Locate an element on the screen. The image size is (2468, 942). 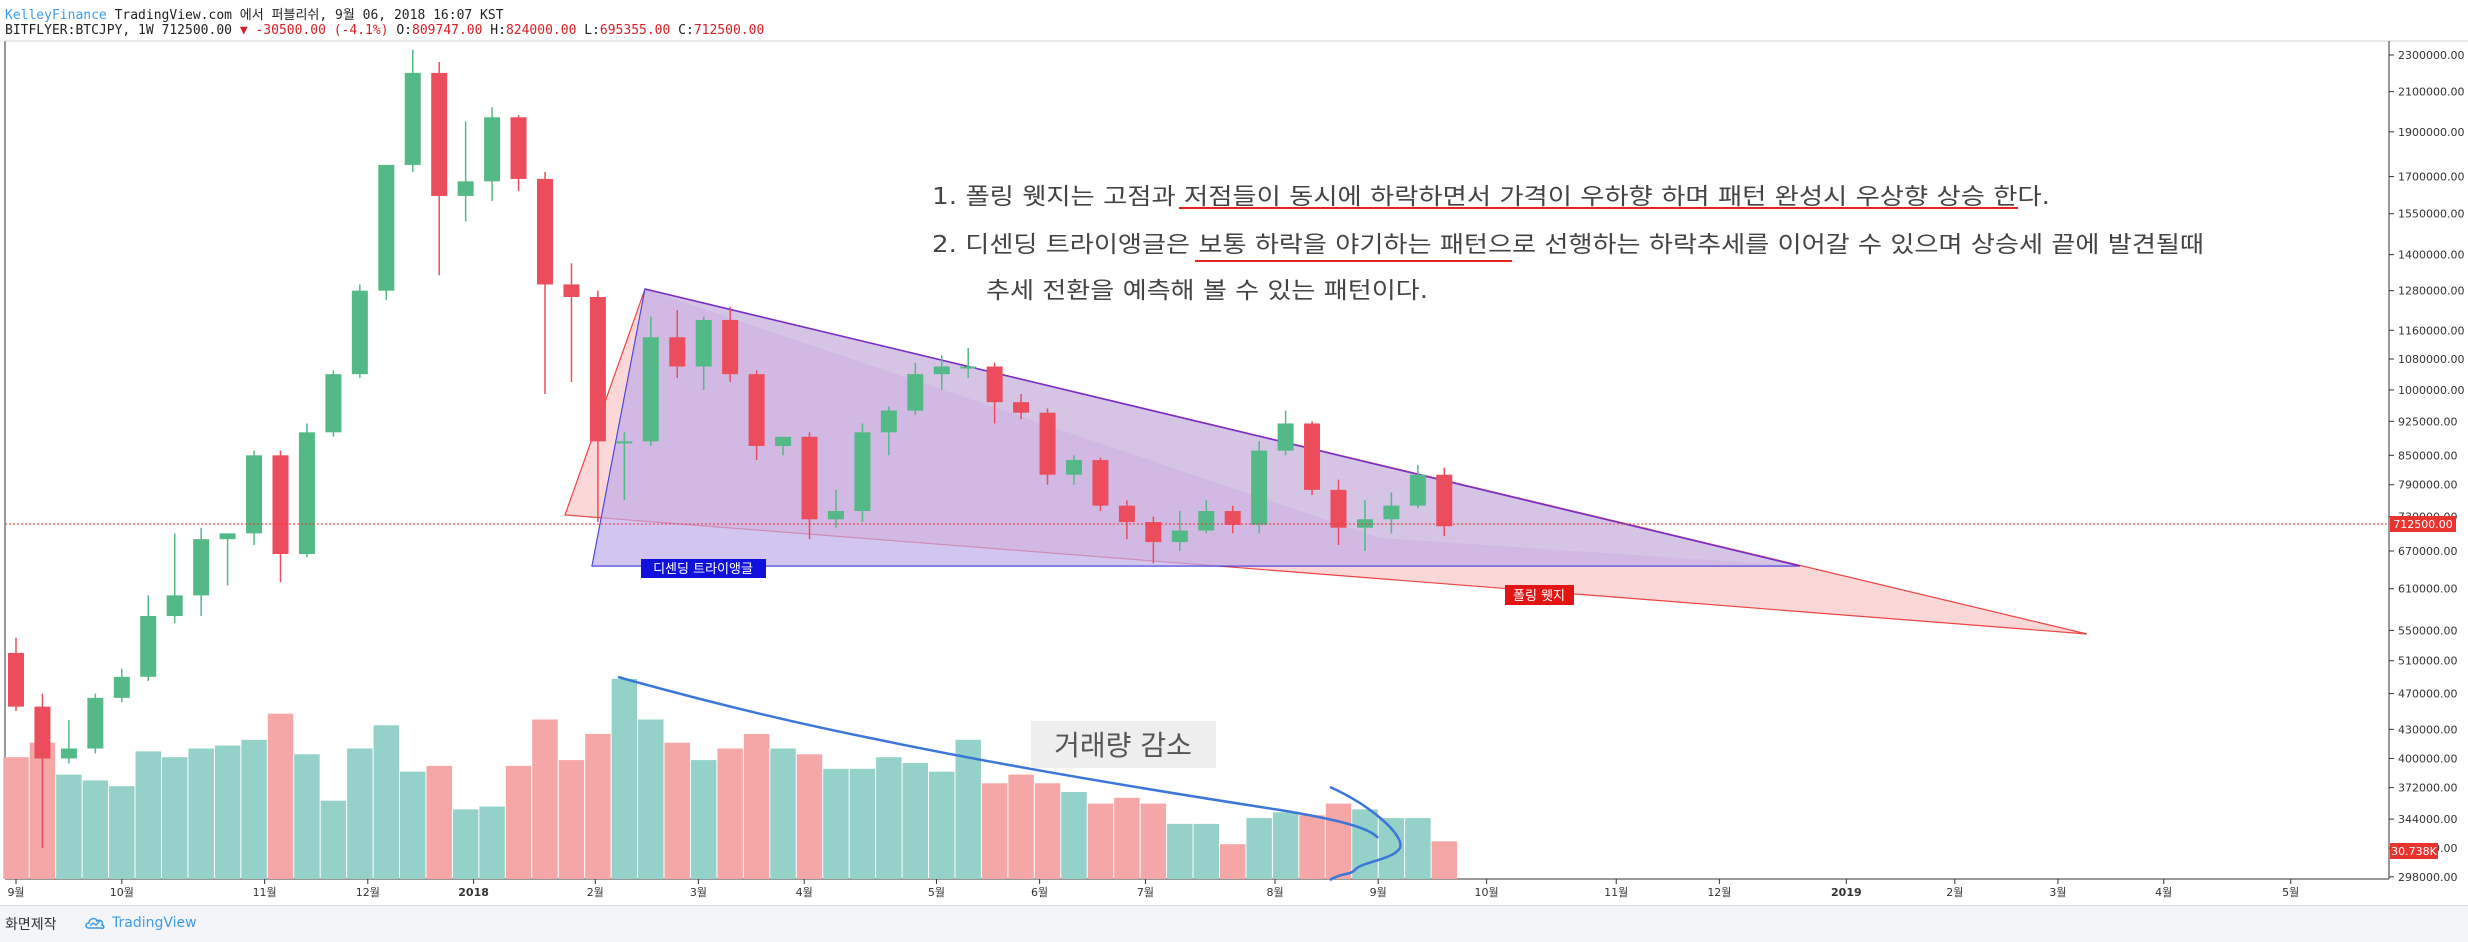
time-tick-label: 11월 is located at coordinates (265, 892).